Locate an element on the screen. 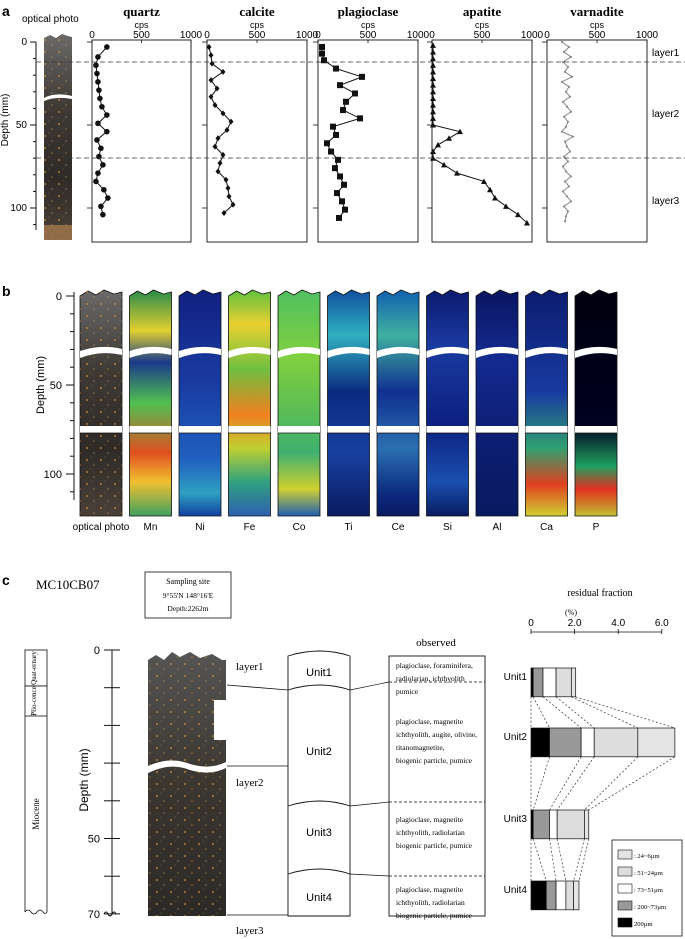 Image resolution: width=685 pixels, height=939 pixels. map-p is located at coordinates (596, 403).